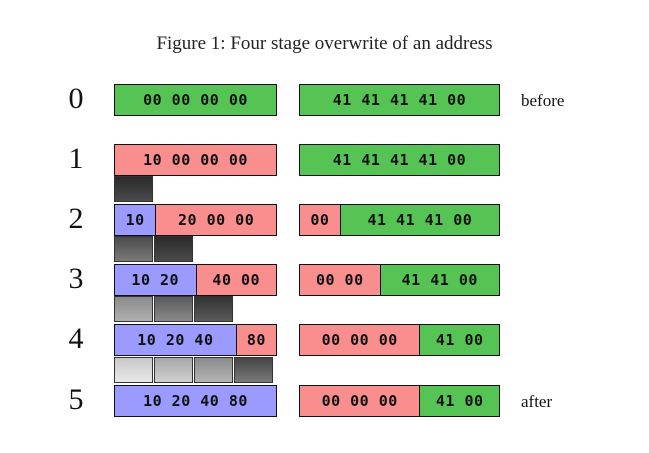  Describe the element at coordinates (439, 280) in the screenshot. I see `right-byte-segment: 41 41 00` at that location.